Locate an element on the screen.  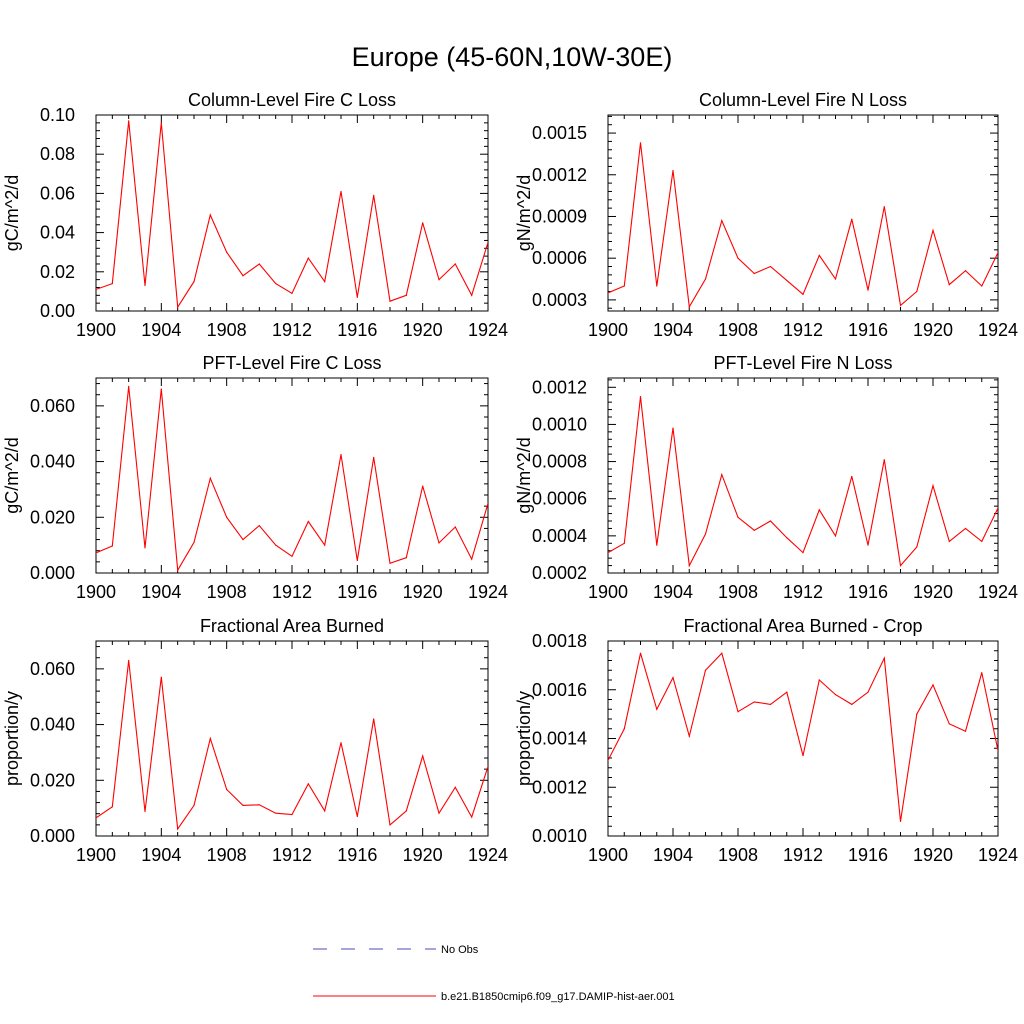
panel-title: Column-Level Fire N Loss is located at coordinates (803, 100).